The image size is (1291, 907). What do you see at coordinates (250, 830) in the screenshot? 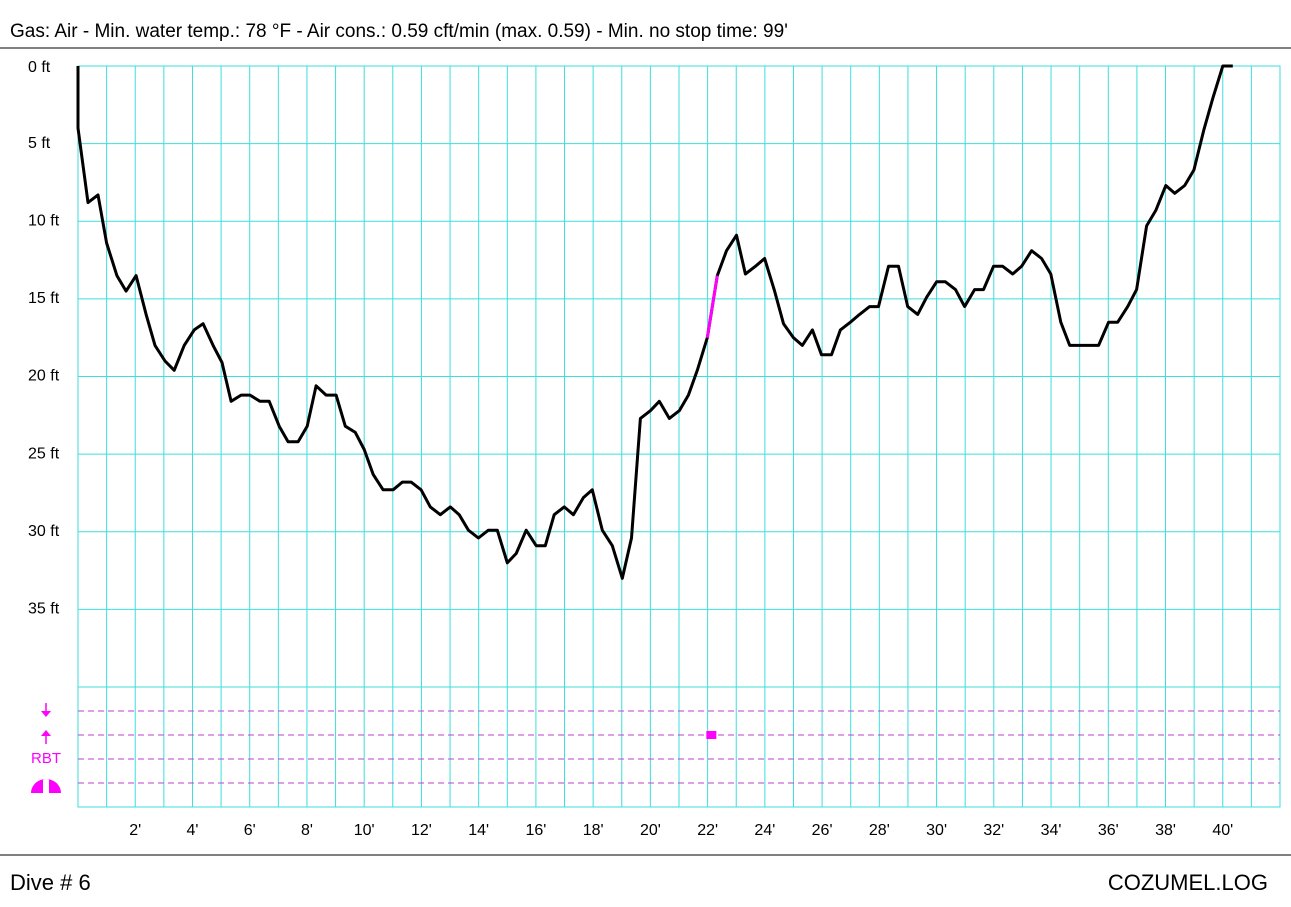
I see `x-tick-label: 6'` at bounding box center [250, 830].